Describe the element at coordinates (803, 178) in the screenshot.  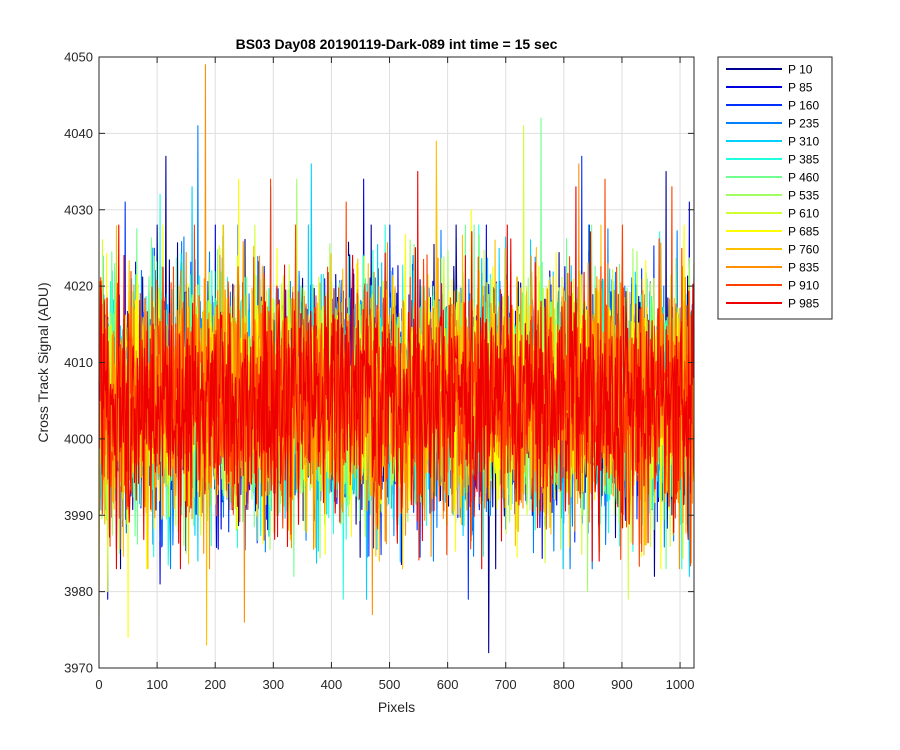
I see `legend-label: P 460` at that location.